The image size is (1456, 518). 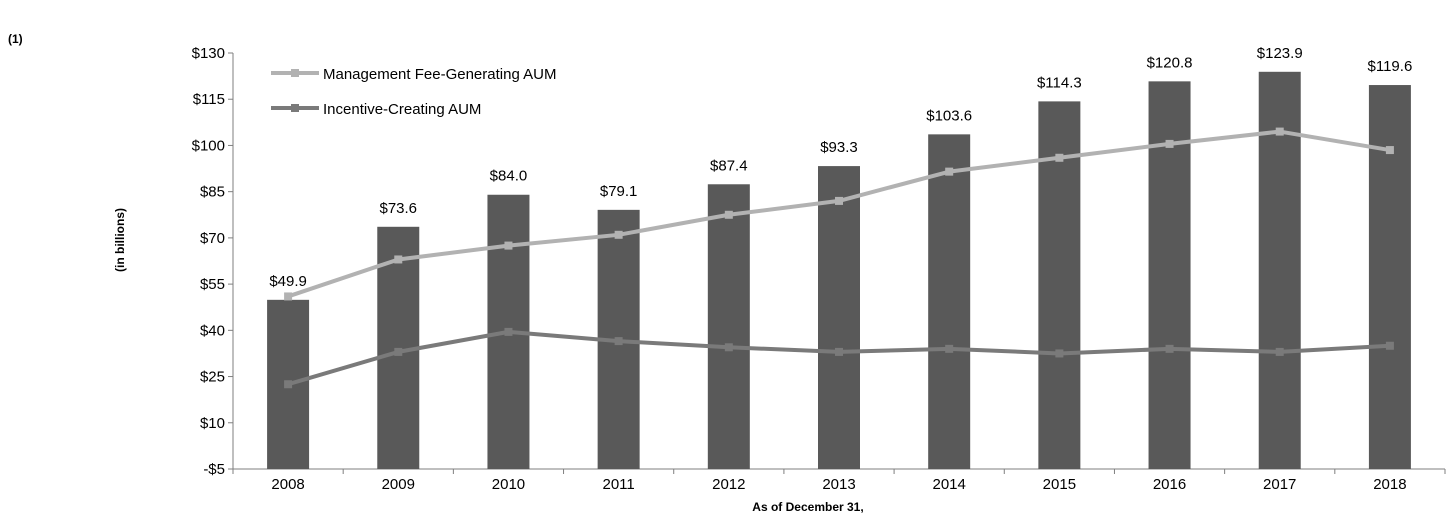 What do you see at coordinates (213, 261) in the screenshot?
I see `y-axis: -$5 $10 $25 $40 $55 $70 $85 $100 $115 $130` at bounding box center [213, 261].